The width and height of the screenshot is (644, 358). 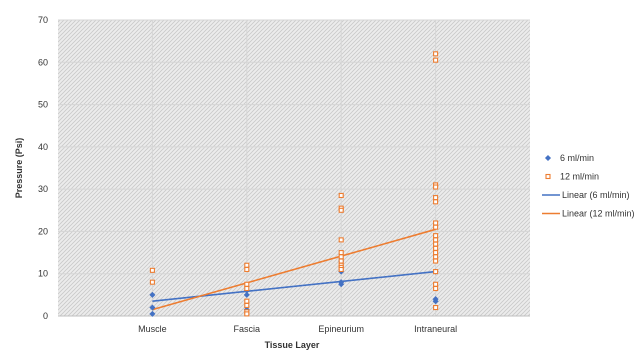 I want to click on y-tick-label: 40, so click(x=43, y=147).